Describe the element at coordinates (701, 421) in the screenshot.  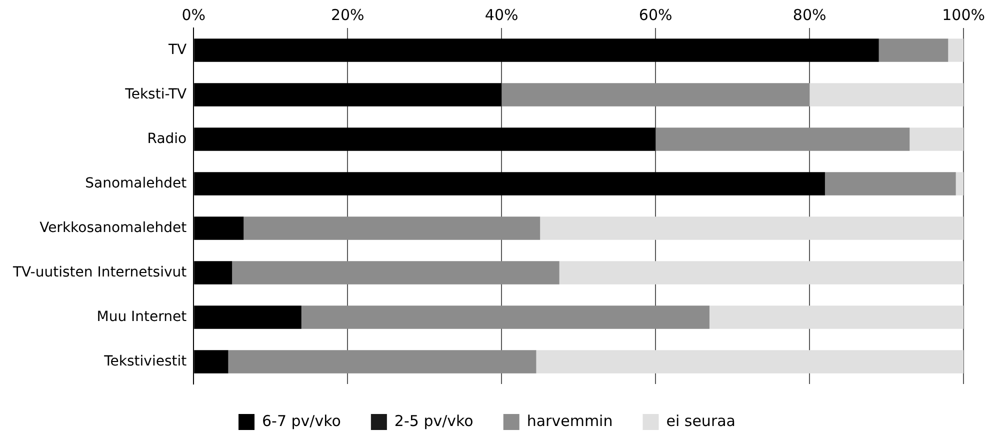
I see `legend-label: ei seuraa` at that location.